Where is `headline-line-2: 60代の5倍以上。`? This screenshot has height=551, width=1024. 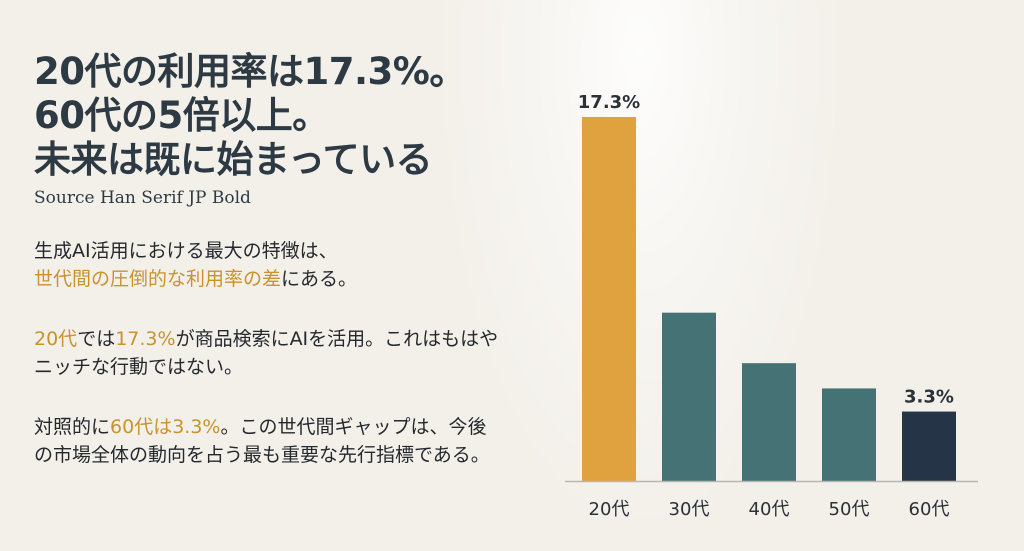
headline-line-2: 60代の5倍以上。 is located at coordinates (181, 115).